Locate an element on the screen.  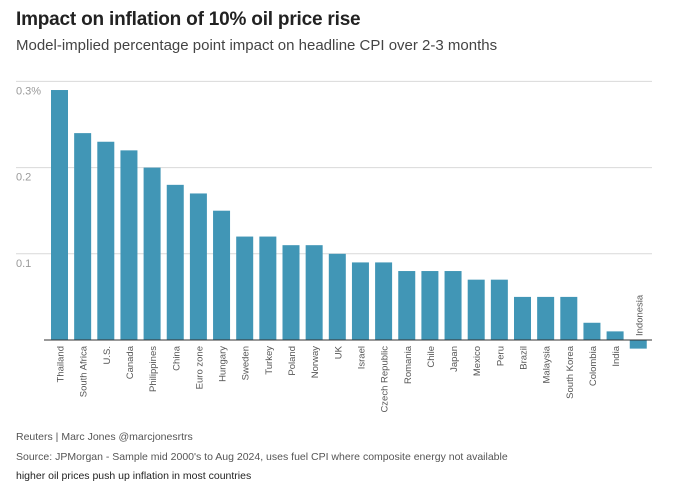
bar-colombia is located at coordinates (592, 331).